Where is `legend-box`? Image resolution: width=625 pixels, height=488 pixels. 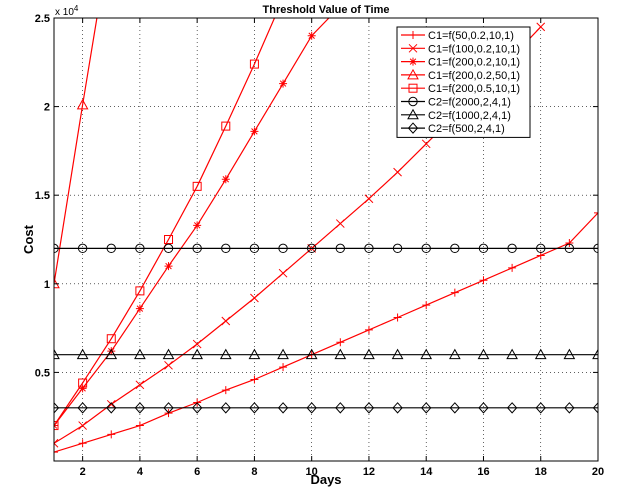 legend-box is located at coordinates (463, 82).